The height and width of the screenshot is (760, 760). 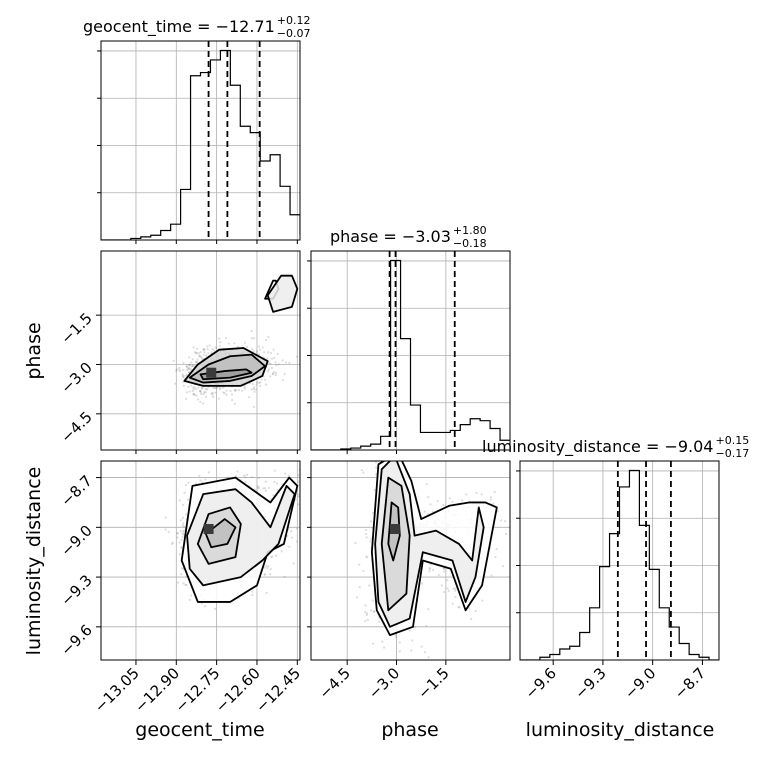 I want to click on x-axis-label-phase: phase, so click(x=409, y=730).